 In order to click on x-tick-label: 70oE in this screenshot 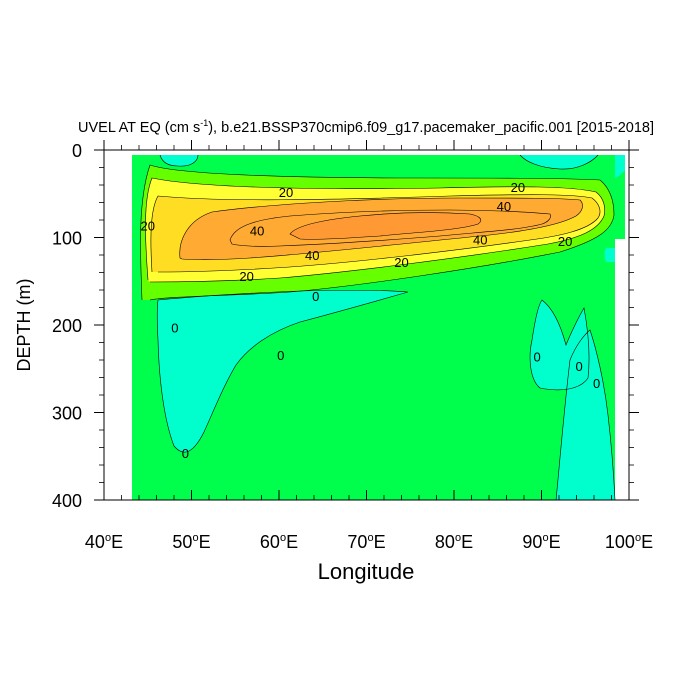, I will do `click(366, 542)`.